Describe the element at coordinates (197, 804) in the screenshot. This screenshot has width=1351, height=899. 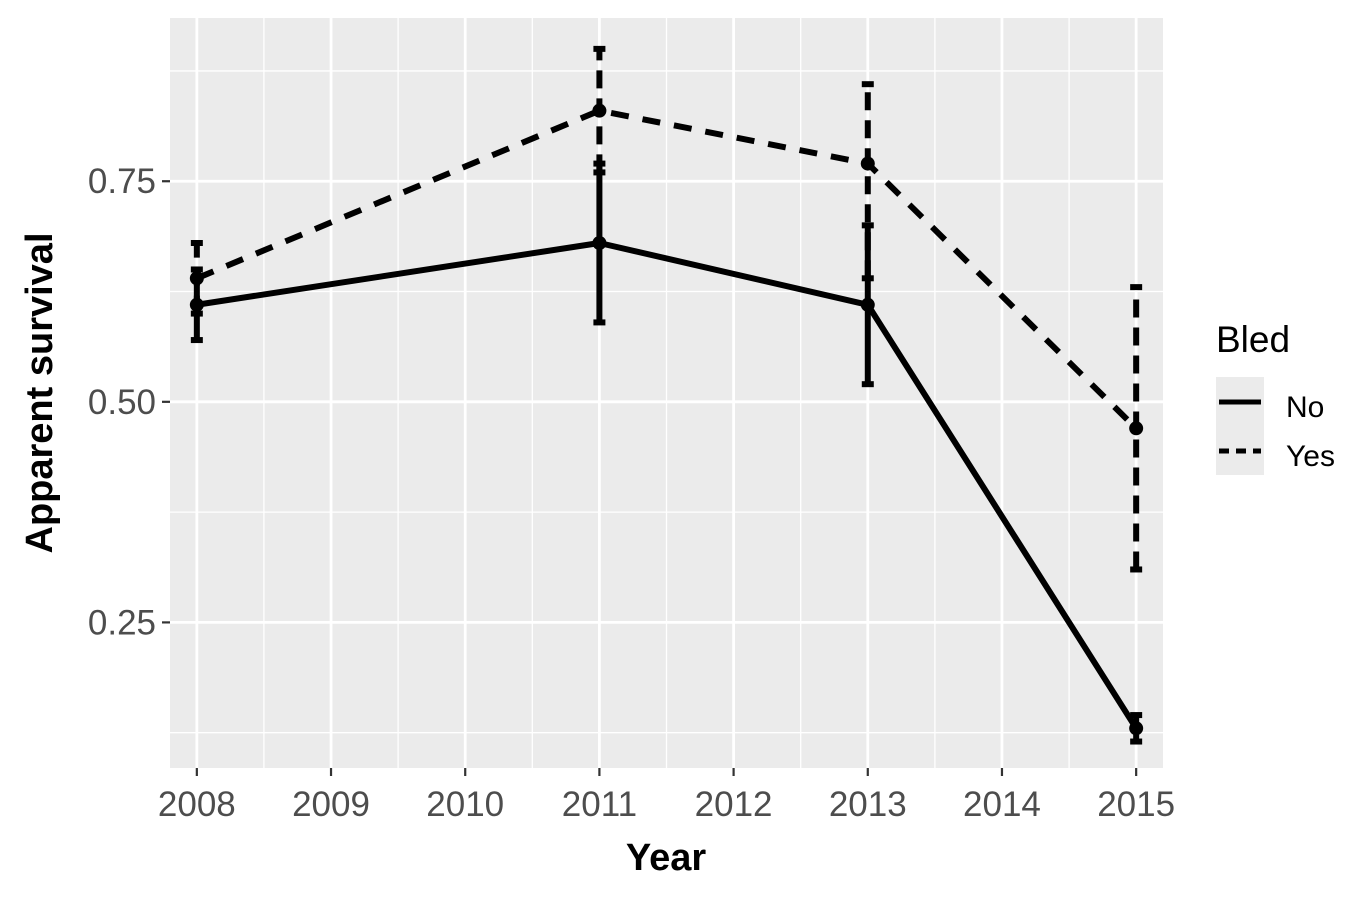
I see `x-tick-label: 2008` at that location.